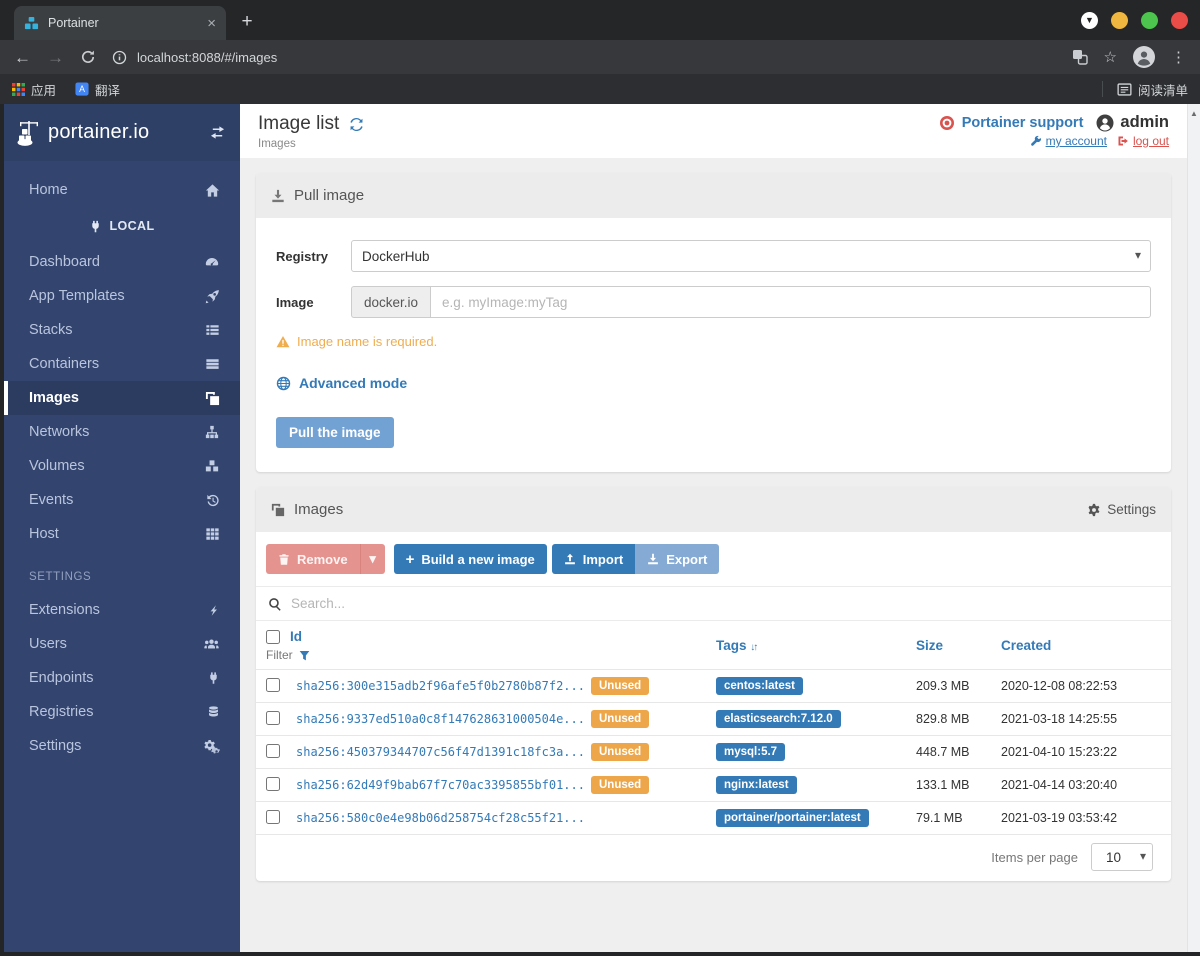 The image size is (1200, 956). I want to click on tag-badge: elasticsearch:7.12.0, so click(778, 719).